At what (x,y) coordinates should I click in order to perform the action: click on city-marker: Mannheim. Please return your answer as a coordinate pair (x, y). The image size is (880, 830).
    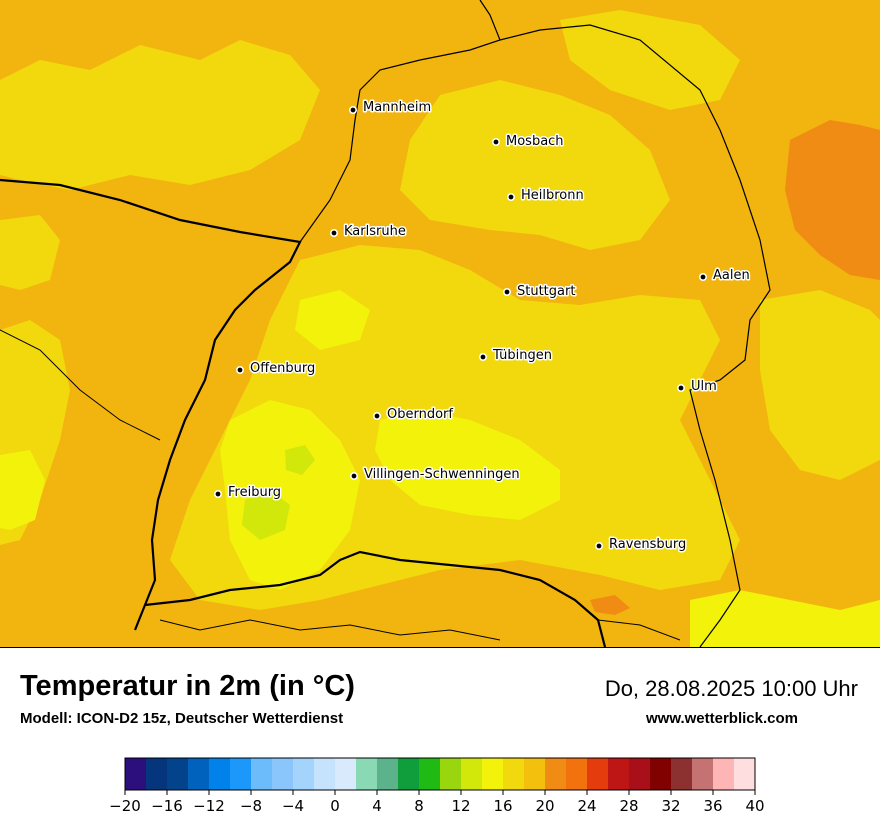
    Looking at the image, I should click on (390, 108).